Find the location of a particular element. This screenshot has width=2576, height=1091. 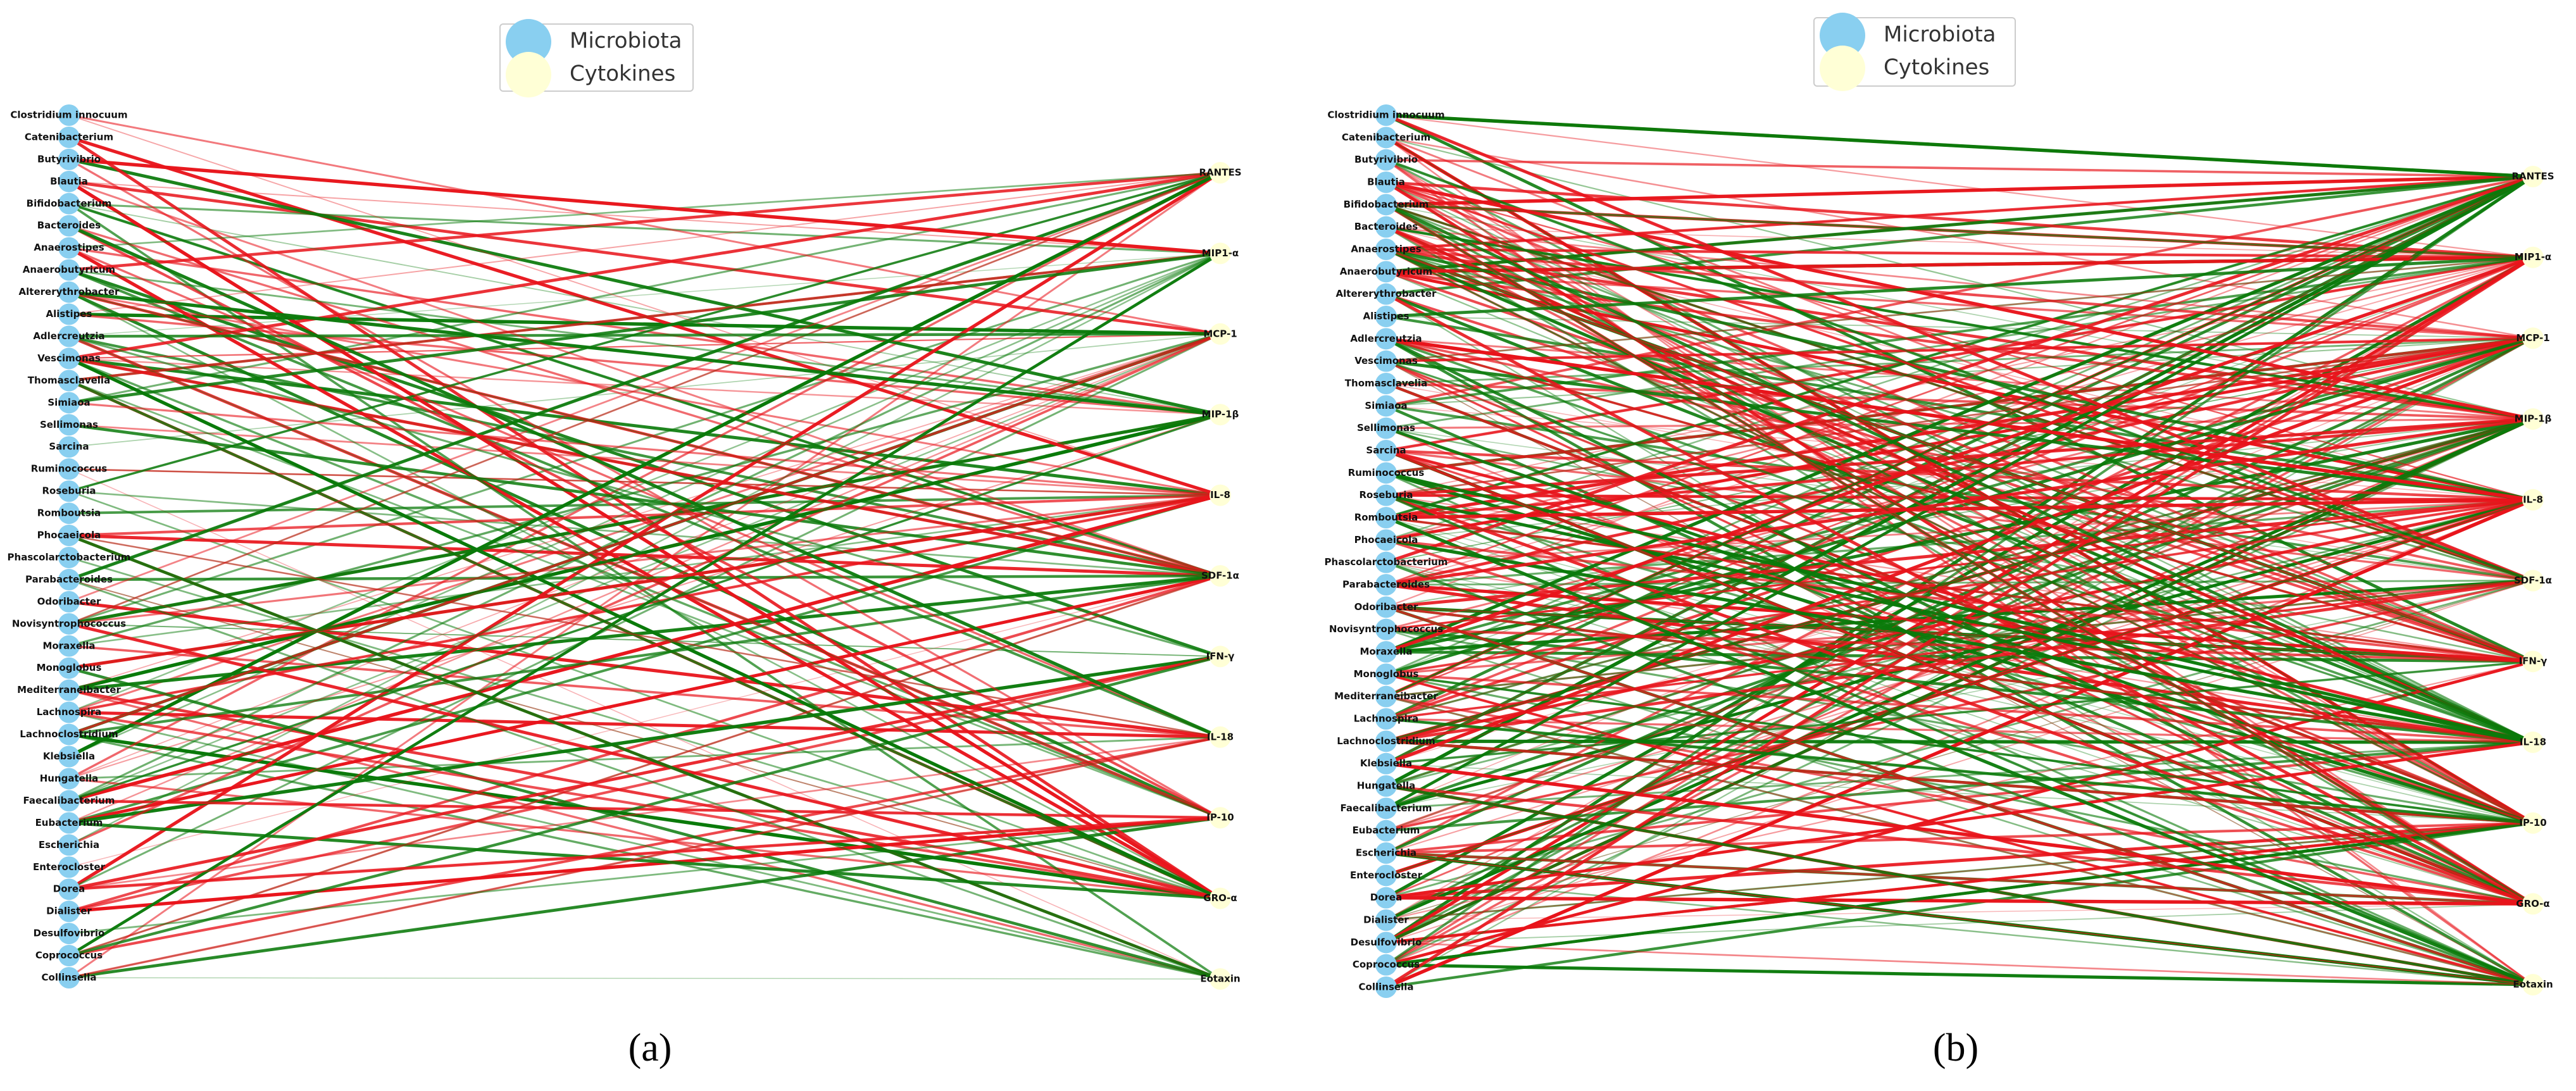

legend-swatch is located at coordinates (528, 74).